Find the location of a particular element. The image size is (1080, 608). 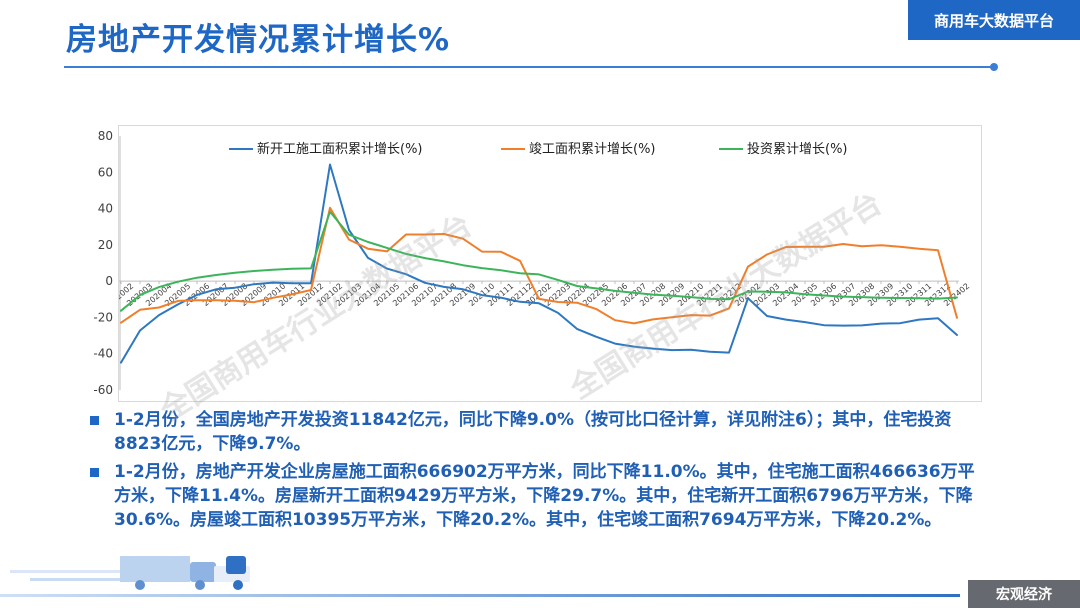

y-axis-labels: -60 -40 -20 0 20 40 60 80 is located at coordinates (103, 263).